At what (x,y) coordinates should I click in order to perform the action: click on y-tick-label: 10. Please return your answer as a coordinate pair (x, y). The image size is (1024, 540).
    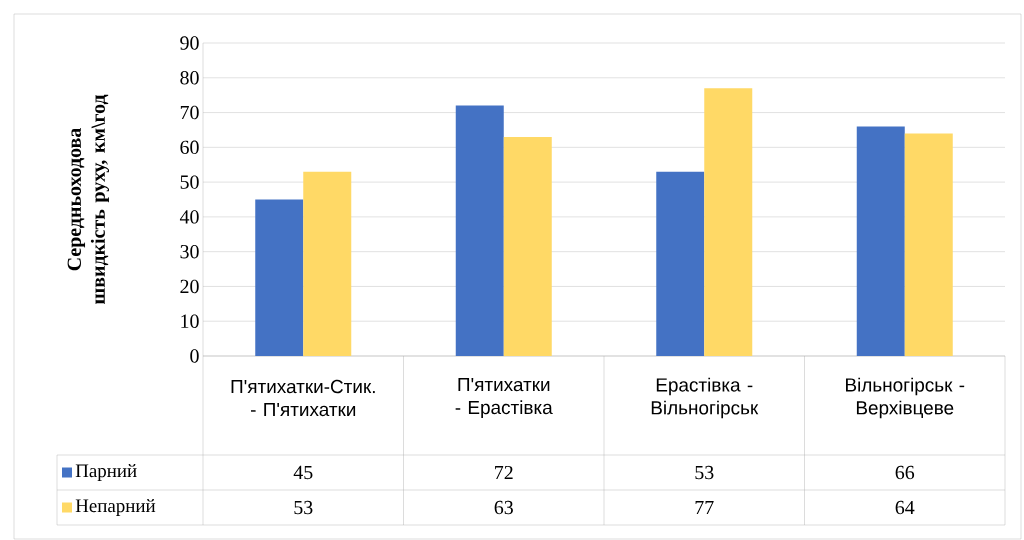
    Looking at the image, I should click on (190, 321).